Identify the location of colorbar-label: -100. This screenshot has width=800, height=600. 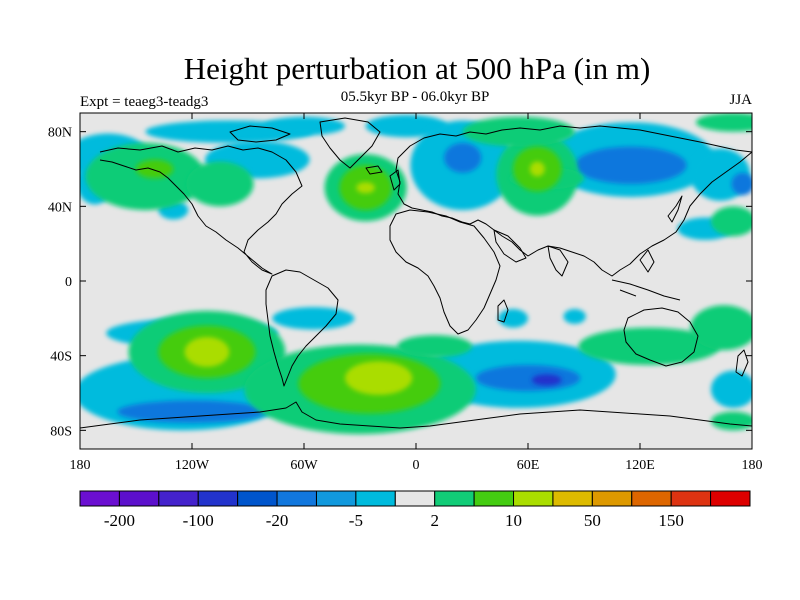
(198, 520).